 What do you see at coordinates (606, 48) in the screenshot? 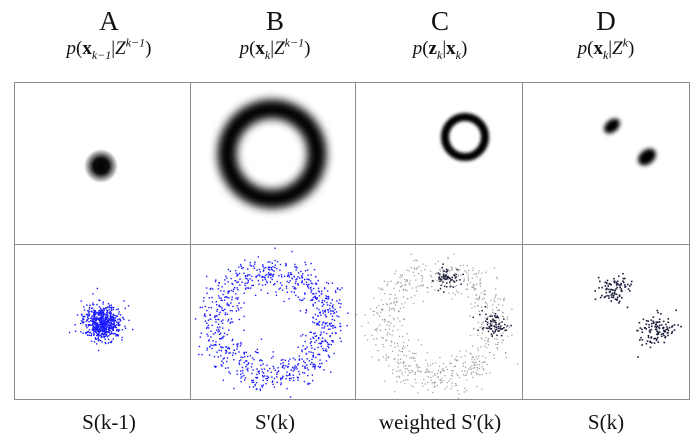
I see `column-formula: p(xk|Zk)` at bounding box center [606, 48].